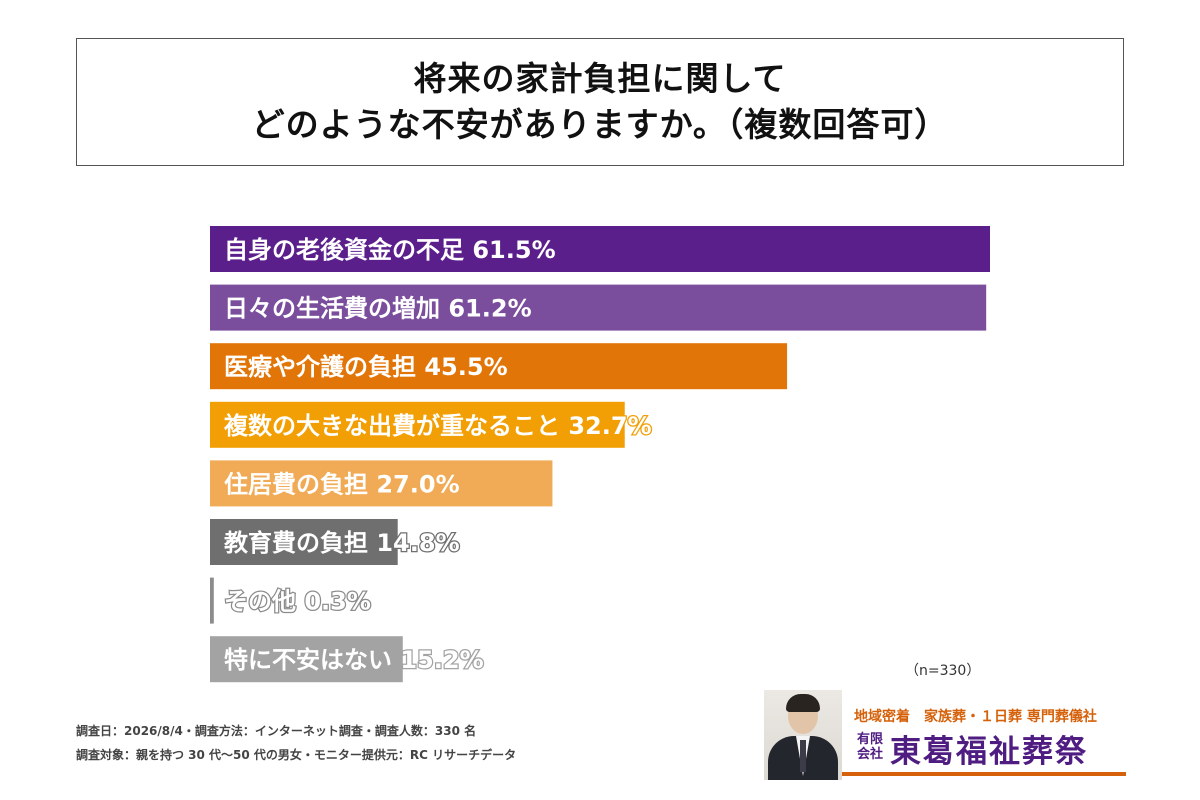 The height and width of the screenshot is (800, 1200). What do you see at coordinates (366, 367) in the screenshot?
I see `bar-label-2: 医療や介護の負担 45.5%` at bounding box center [366, 367].